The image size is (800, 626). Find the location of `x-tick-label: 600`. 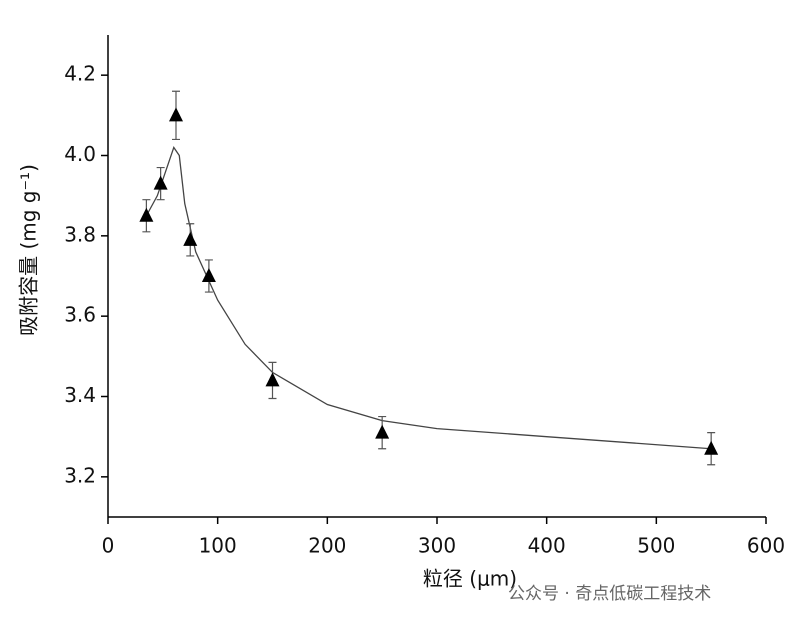

x-tick-label: 600 is located at coordinates (766, 546).